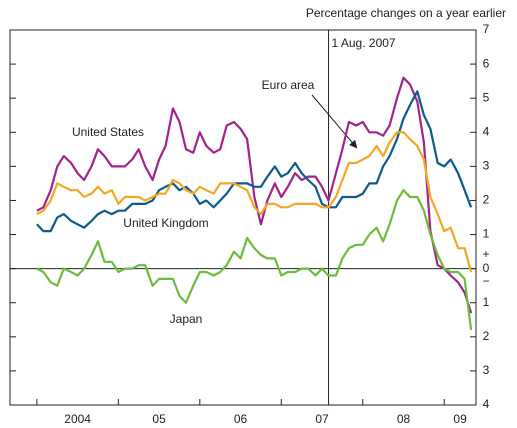  What do you see at coordinates (288, 85) in the screenshot?
I see `series-label: Euro area` at bounding box center [288, 85].